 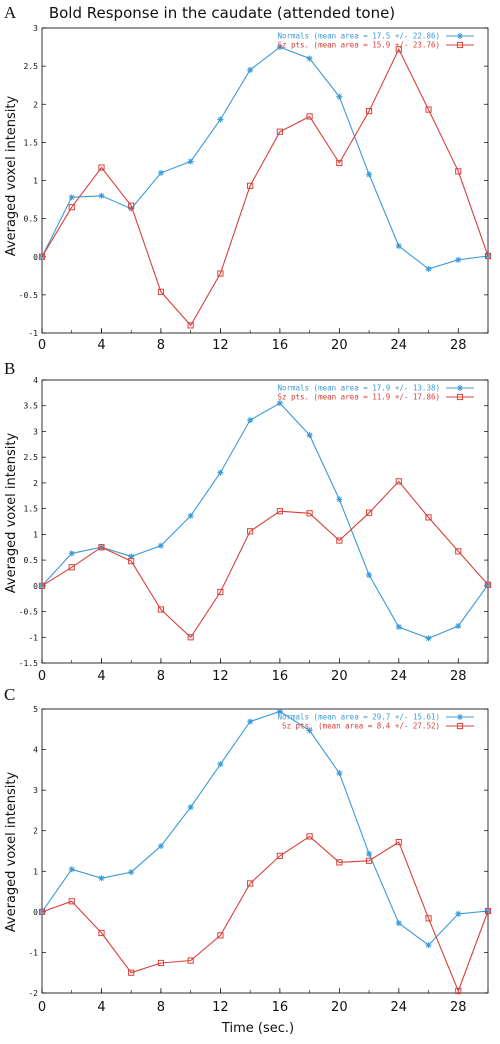 What do you see at coordinates (35, 750) in the screenshot?
I see `y-tick-label: 4` at bounding box center [35, 750].